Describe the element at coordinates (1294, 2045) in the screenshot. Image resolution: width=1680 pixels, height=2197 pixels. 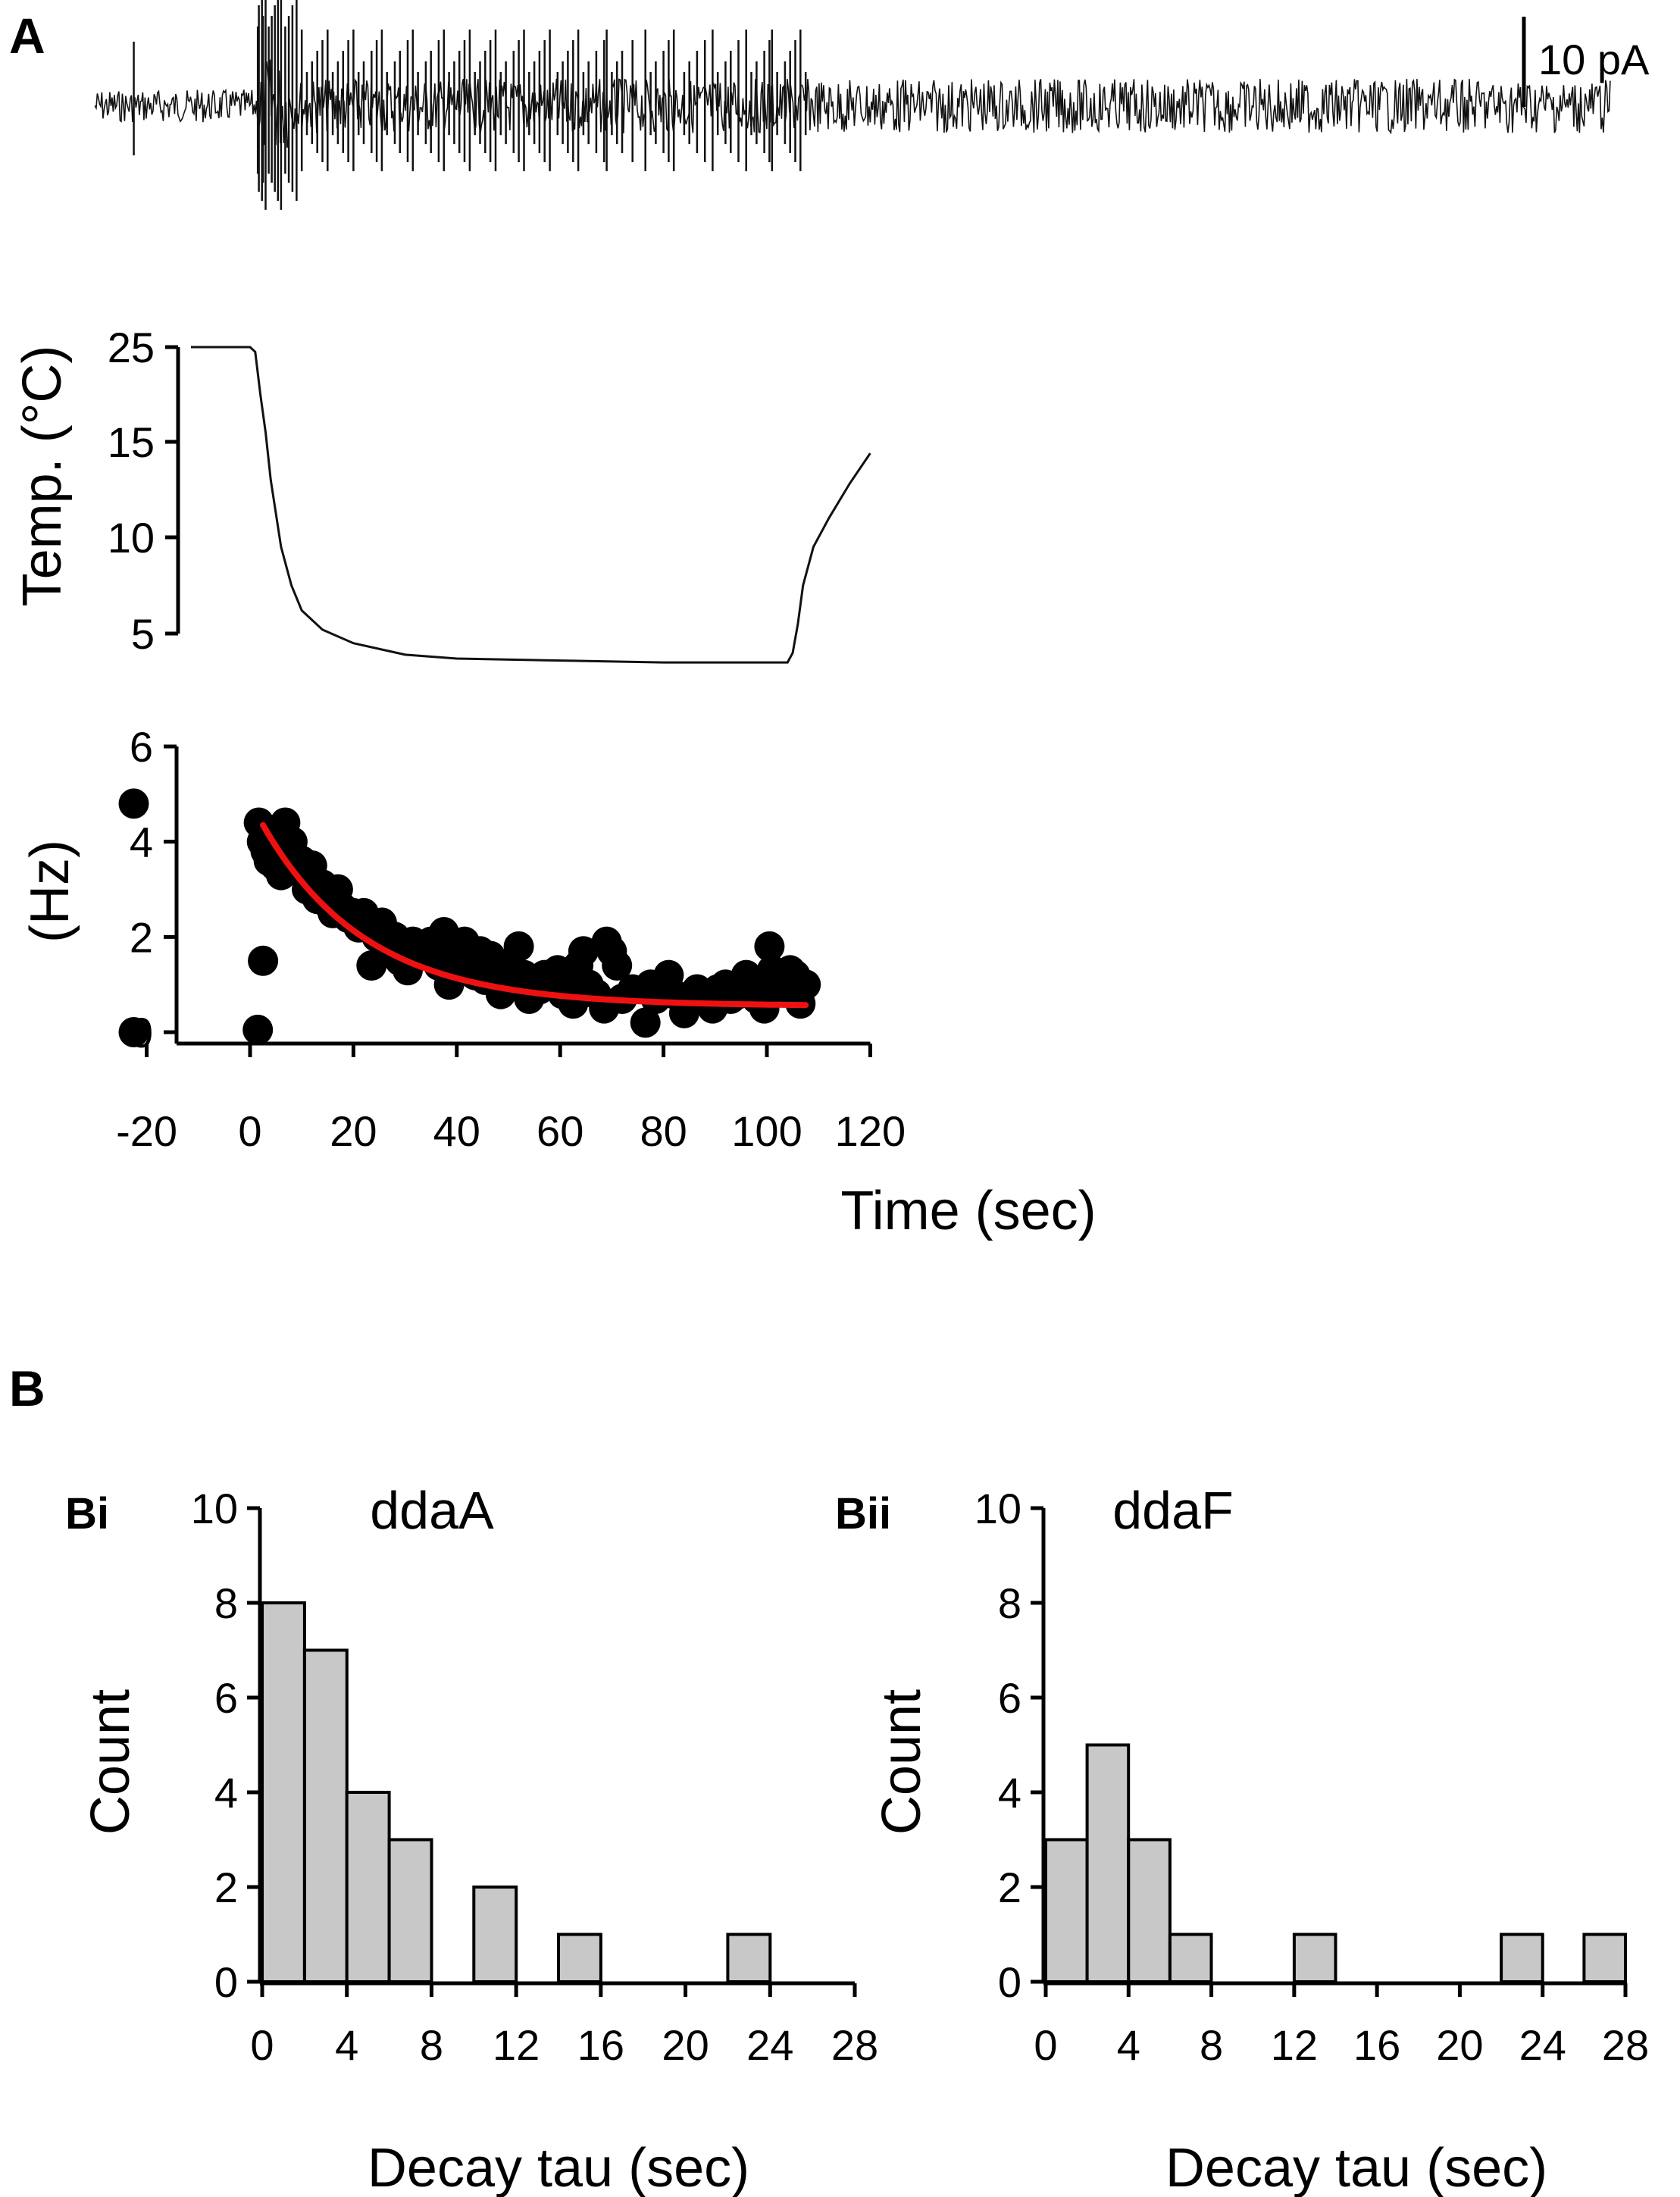
I see `bii-x-tick-label: 12` at that location.